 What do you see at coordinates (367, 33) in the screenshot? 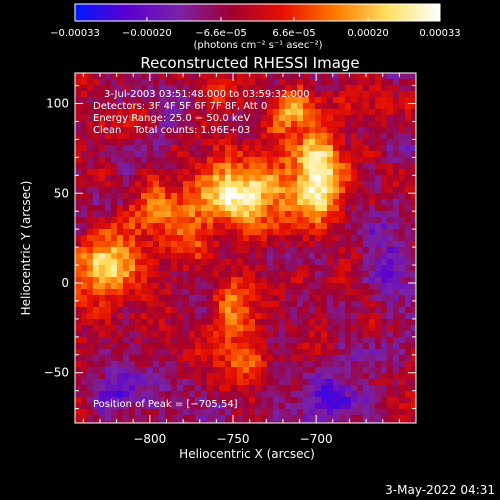
I see `colorbar-tick-label: 0.00020` at bounding box center [367, 33].